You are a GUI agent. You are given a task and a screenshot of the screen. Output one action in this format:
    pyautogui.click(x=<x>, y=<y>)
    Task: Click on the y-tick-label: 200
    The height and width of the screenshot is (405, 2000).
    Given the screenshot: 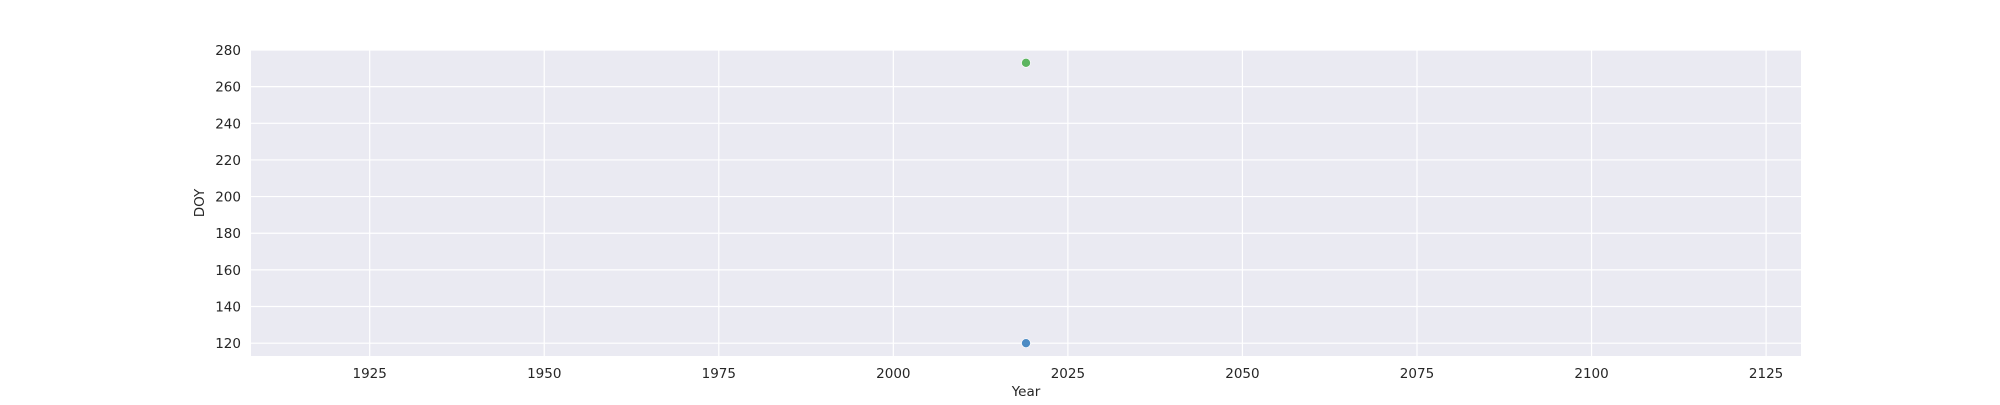 What is the action you would take?
    pyautogui.click(x=228, y=198)
    